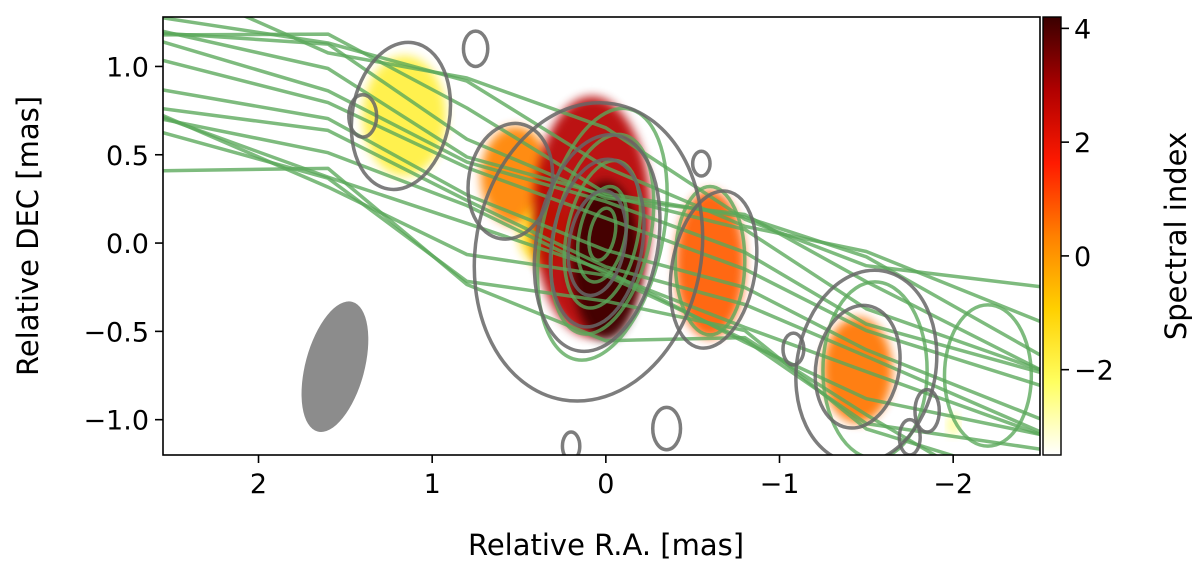 Image resolution: width=1200 pixels, height=565 pixels. Describe the element at coordinates (127, 156) in the screenshot. I see `y-tick-label: 0.5` at that location.